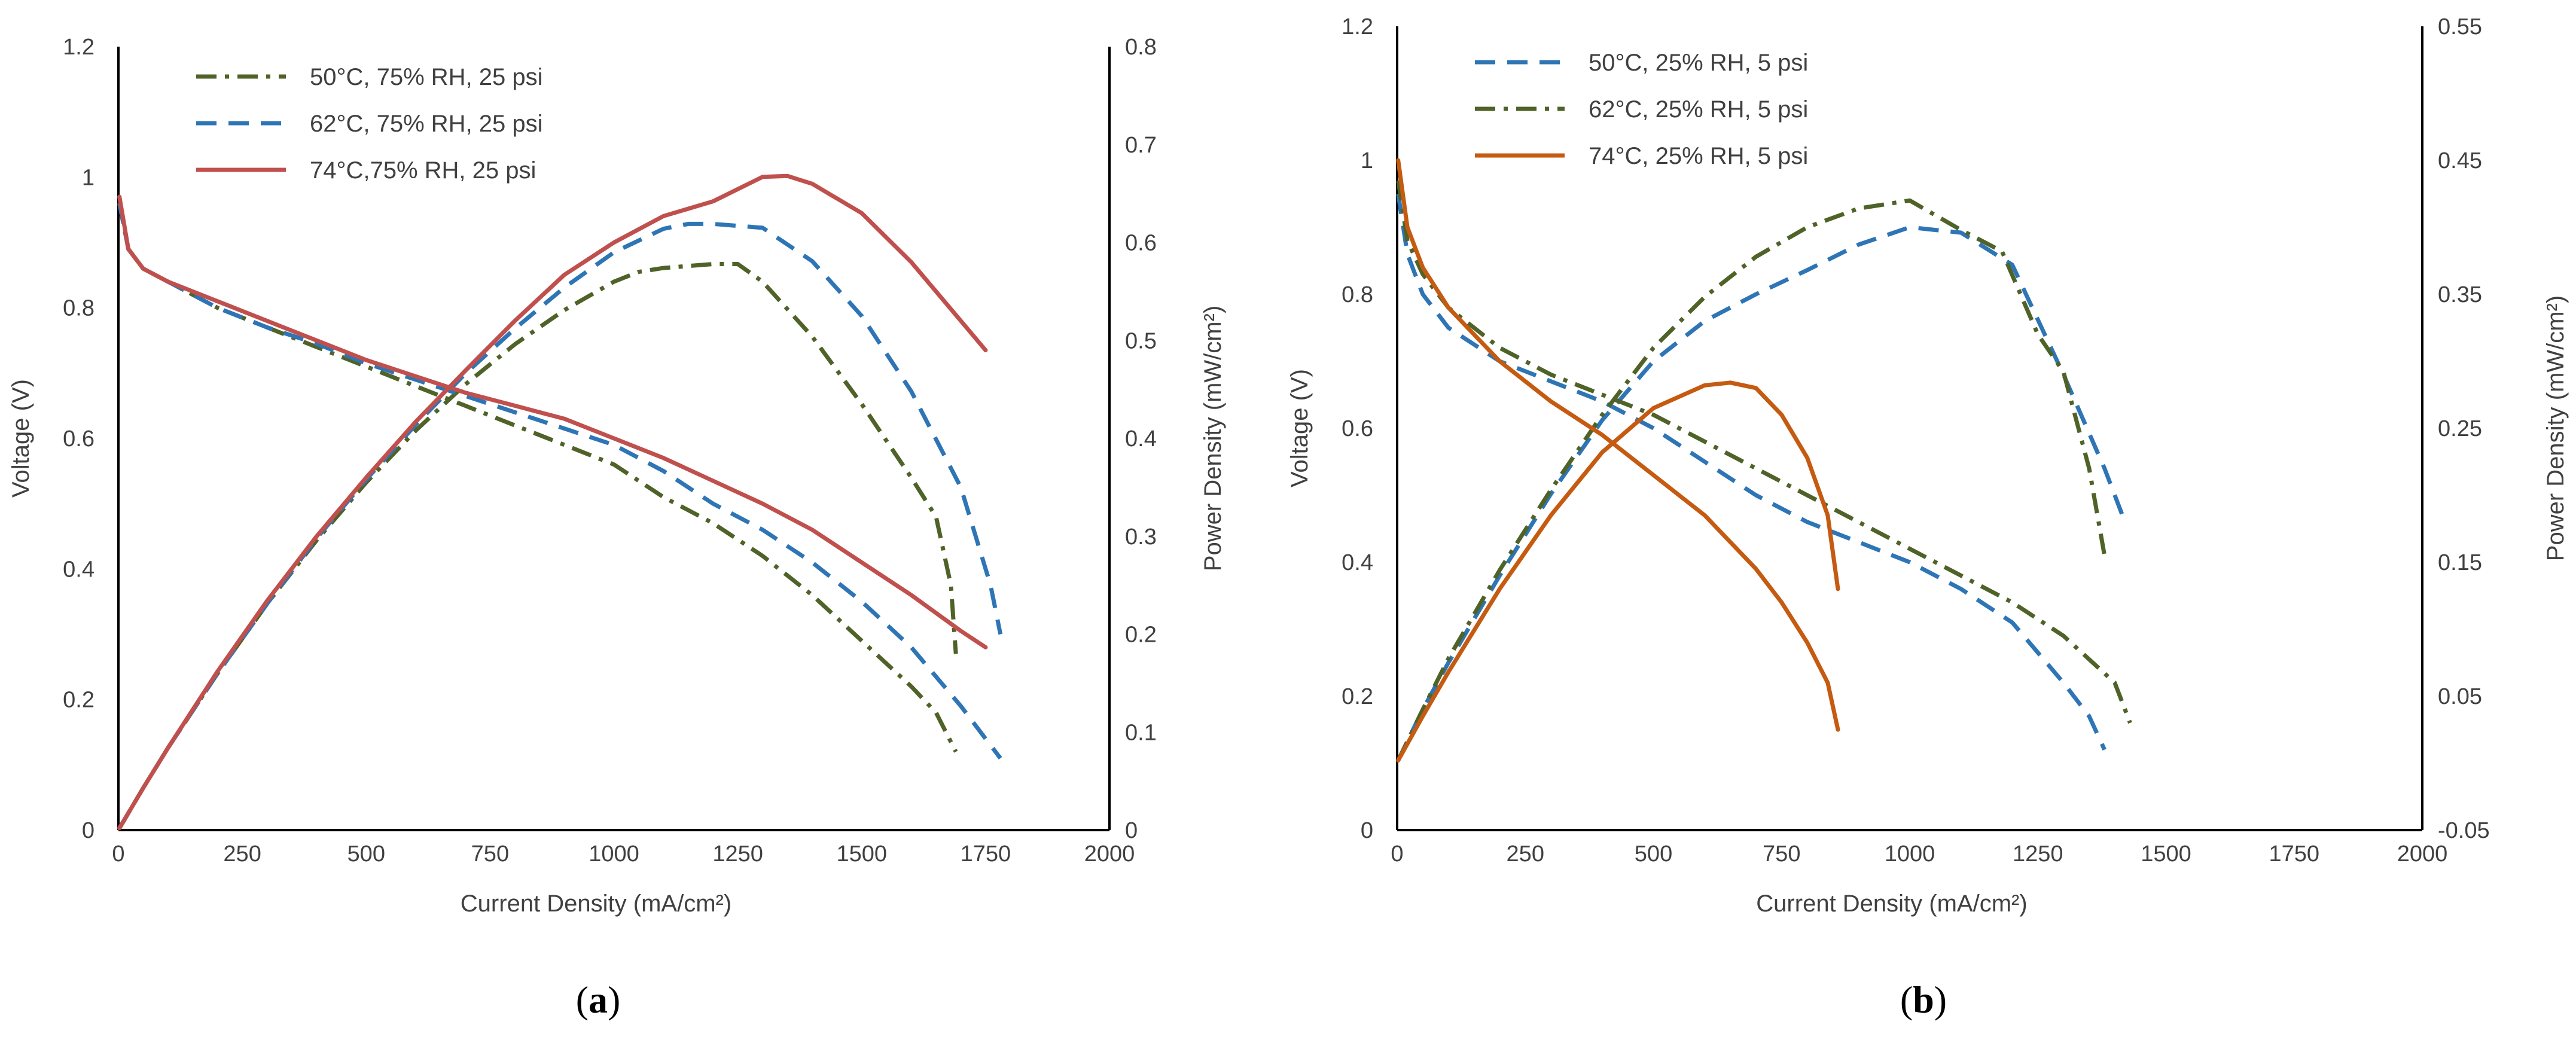  I want to click on legend-label: 50°C, 75% RH, 25 psi, so click(426, 77).